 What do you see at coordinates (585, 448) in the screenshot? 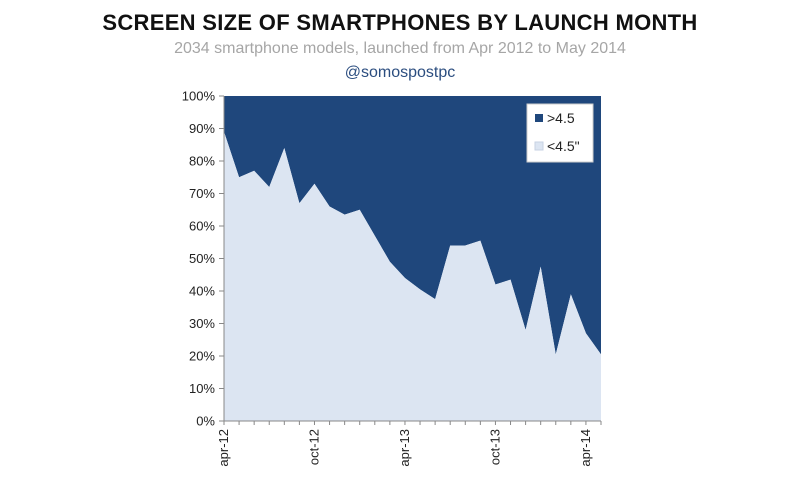
I see `x-tick-label: apr-14` at bounding box center [585, 448].